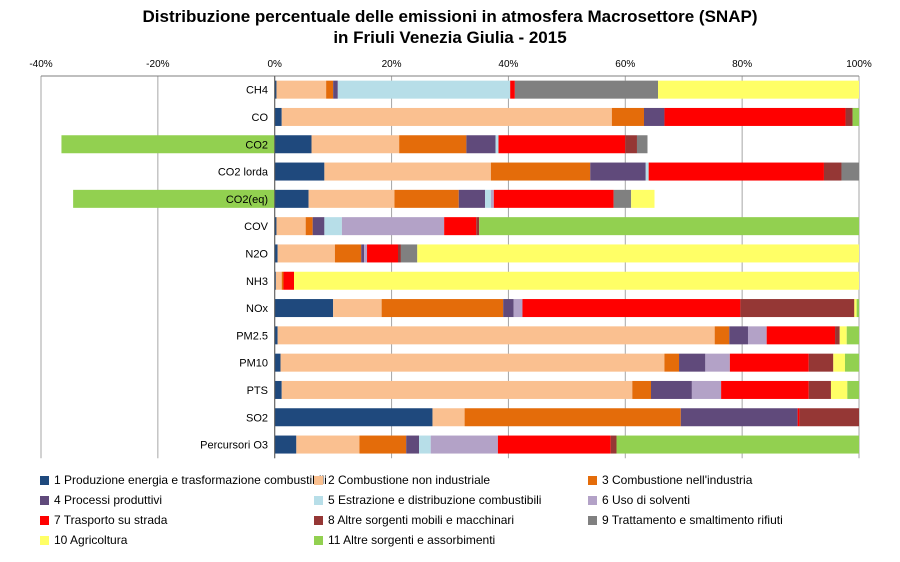  What do you see at coordinates (103, 520) in the screenshot?
I see `legend-item: 7 Trasporto su strada` at bounding box center [103, 520].